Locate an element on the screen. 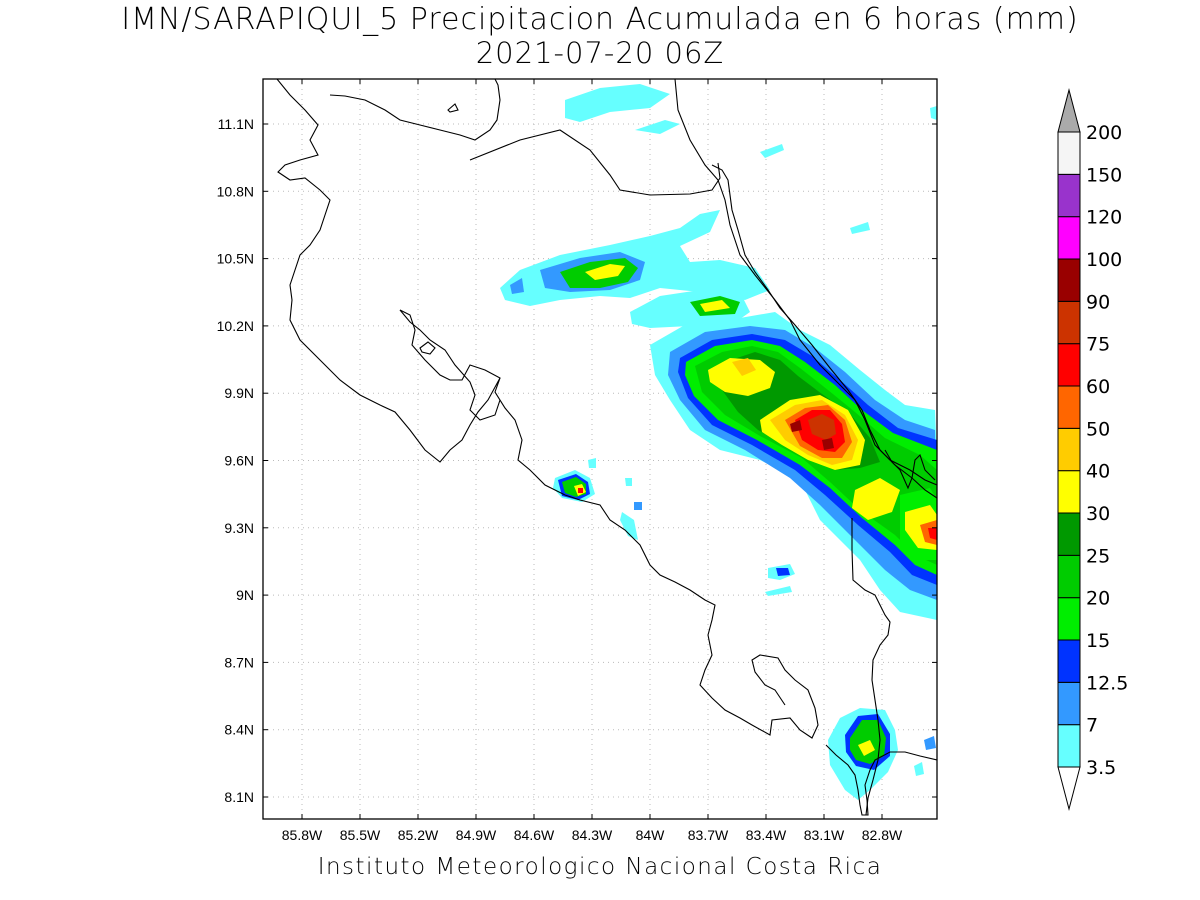  lat-tick-label: 8.1N is located at coordinates (239, 797).